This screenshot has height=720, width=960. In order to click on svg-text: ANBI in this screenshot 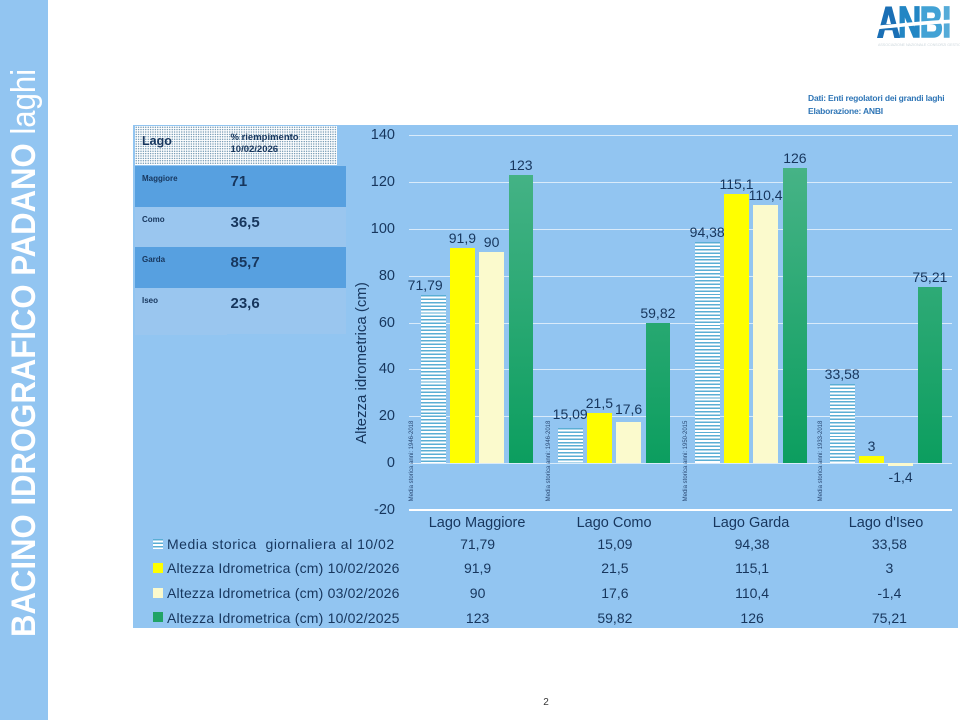, I will do `click(913, 24)`.